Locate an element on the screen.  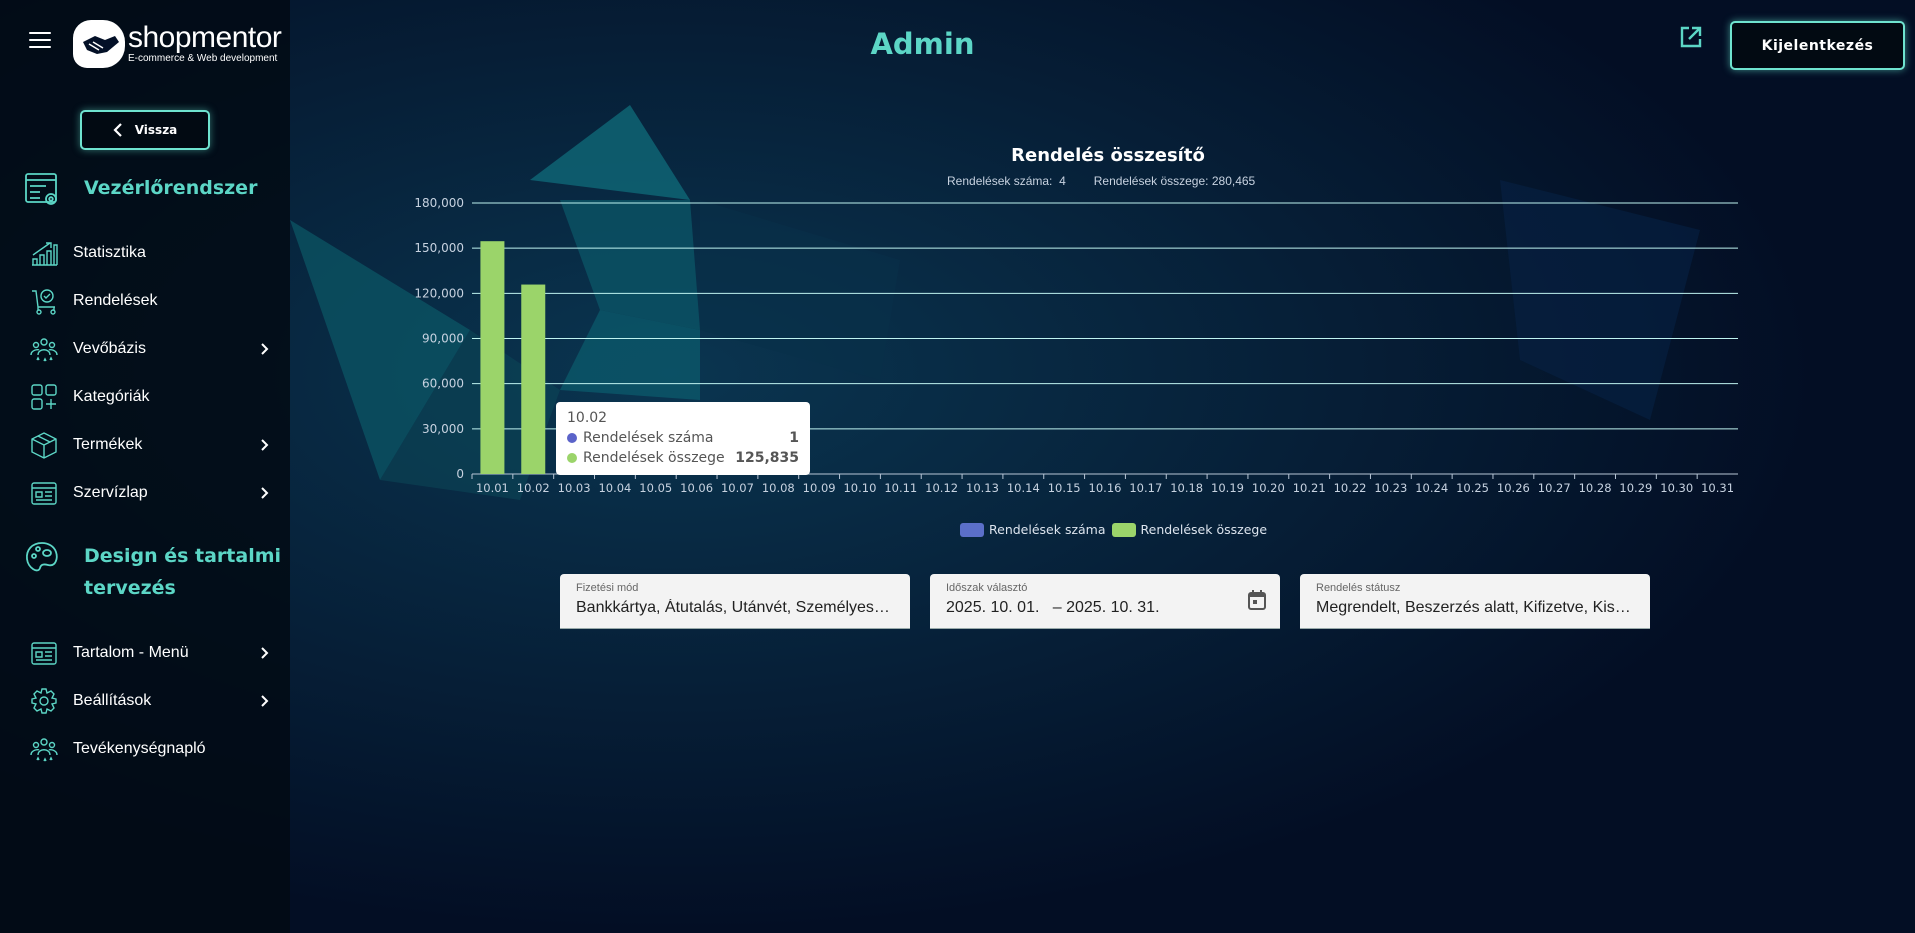
back-button: Vissza is located at coordinates (145, 130).